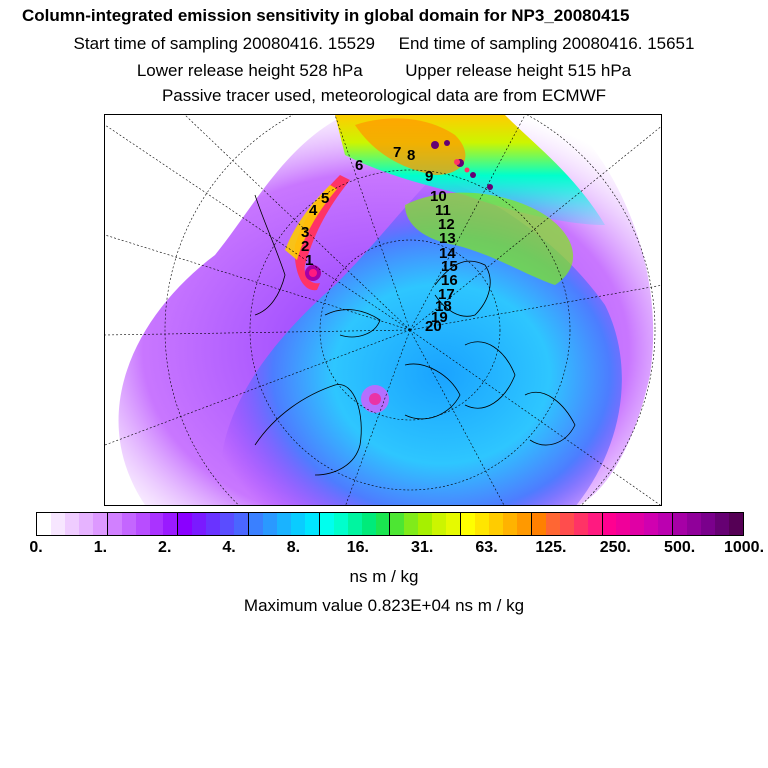  I want to click on track-label: 17, so click(446, 294).